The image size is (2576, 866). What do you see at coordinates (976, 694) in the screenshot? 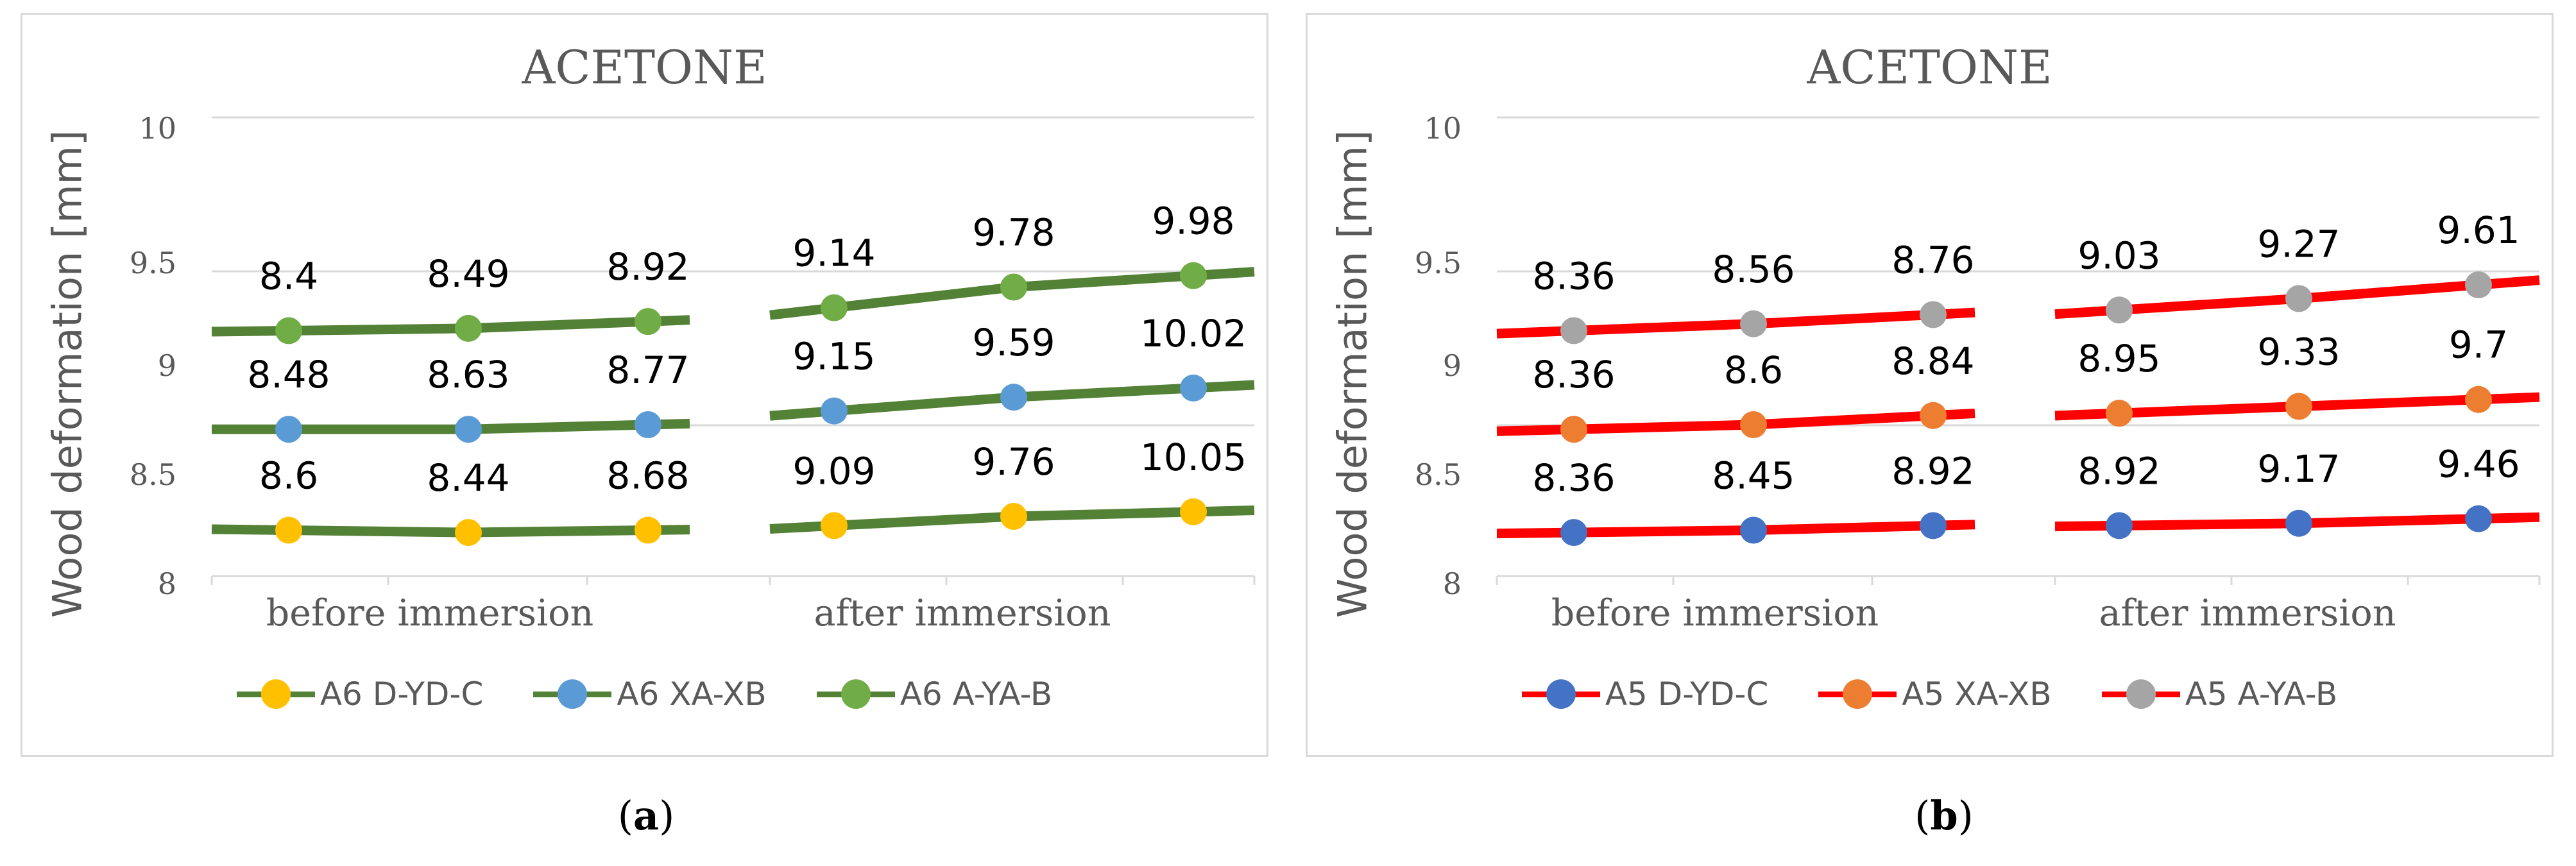
I see `legend-label: A6 A-YA-B` at bounding box center [976, 694].